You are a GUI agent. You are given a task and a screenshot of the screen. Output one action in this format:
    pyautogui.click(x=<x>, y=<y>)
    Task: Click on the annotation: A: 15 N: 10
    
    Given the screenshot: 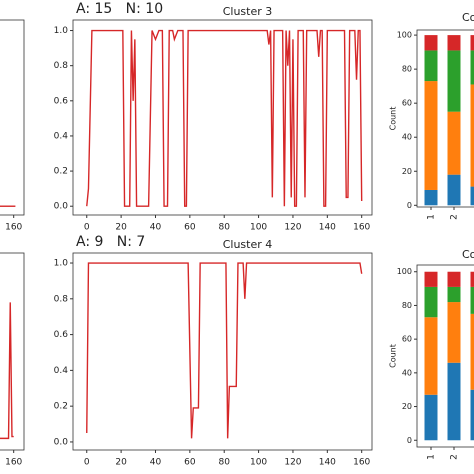 What is the action you would take?
    pyautogui.click(x=119, y=9)
    